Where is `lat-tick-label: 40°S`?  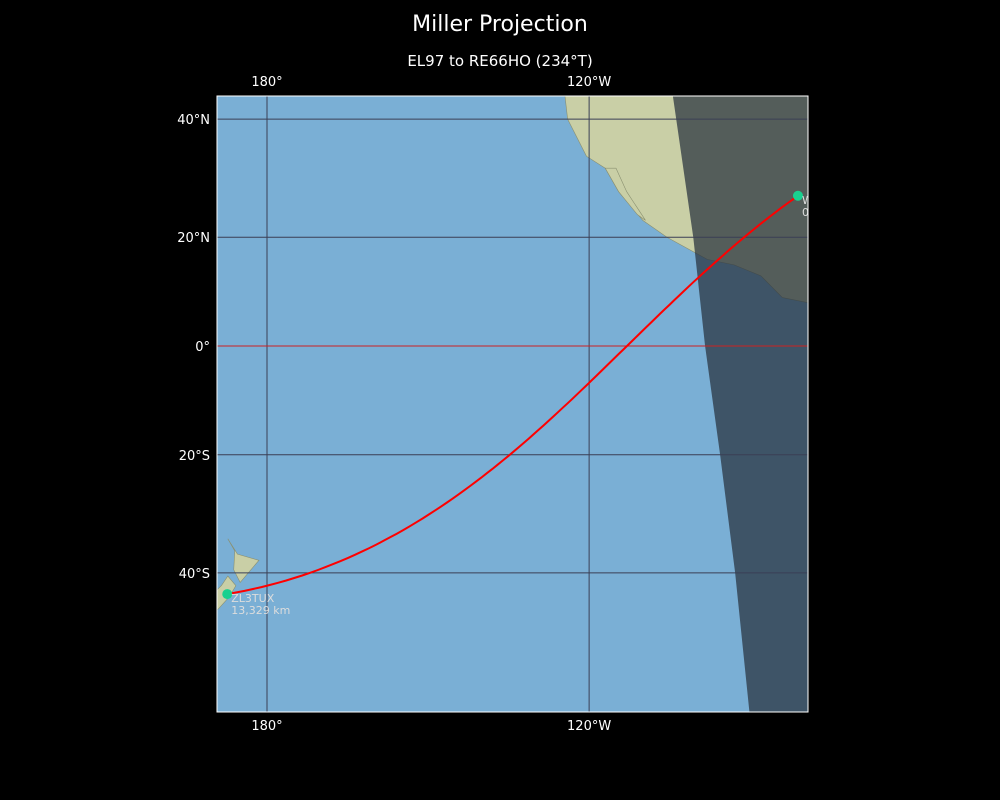
lat-tick-label: 40°S is located at coordinates (194, 574).